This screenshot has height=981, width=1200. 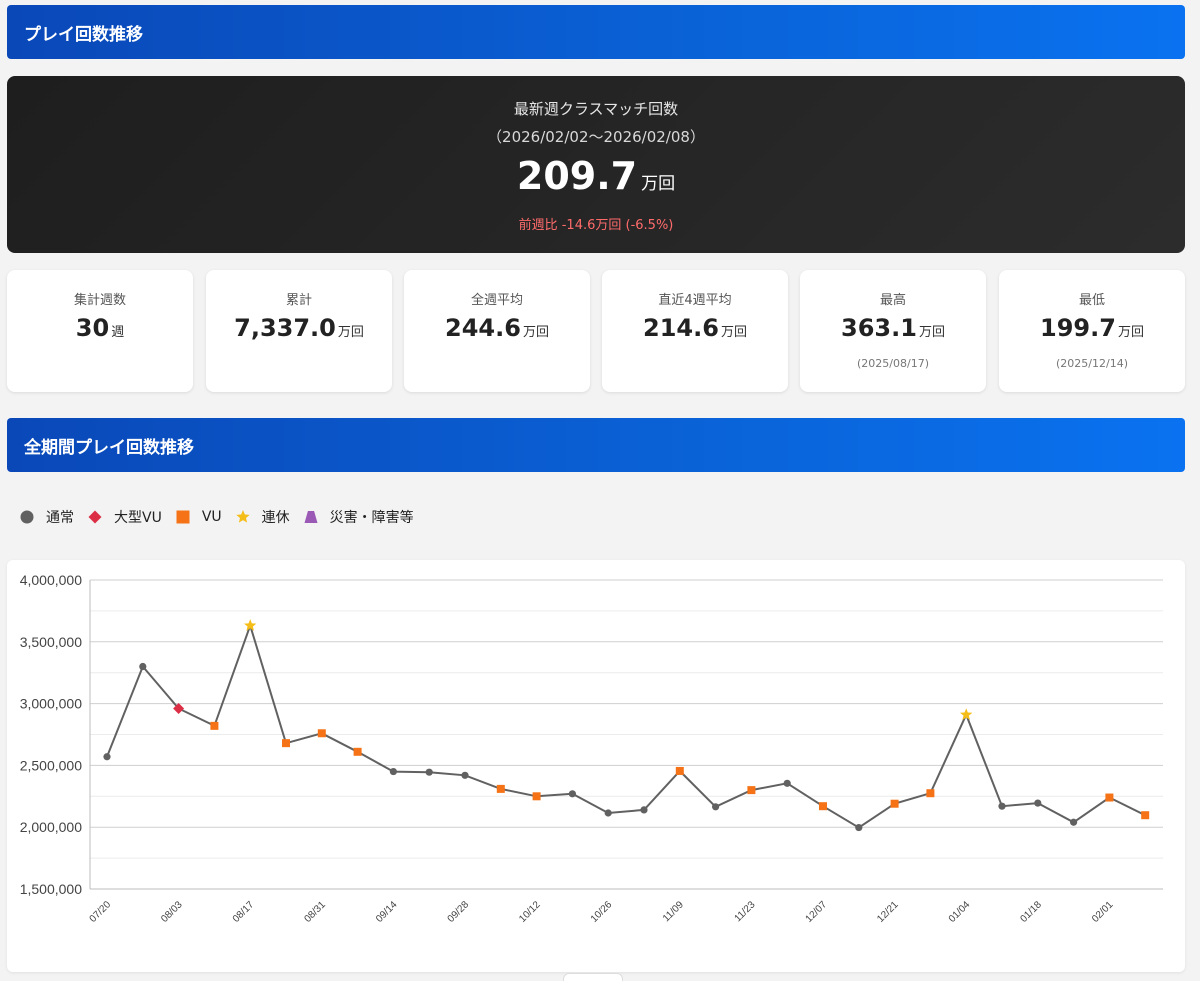 I want to click on x-tick-label: 09/14, so click(x=387, y=912).